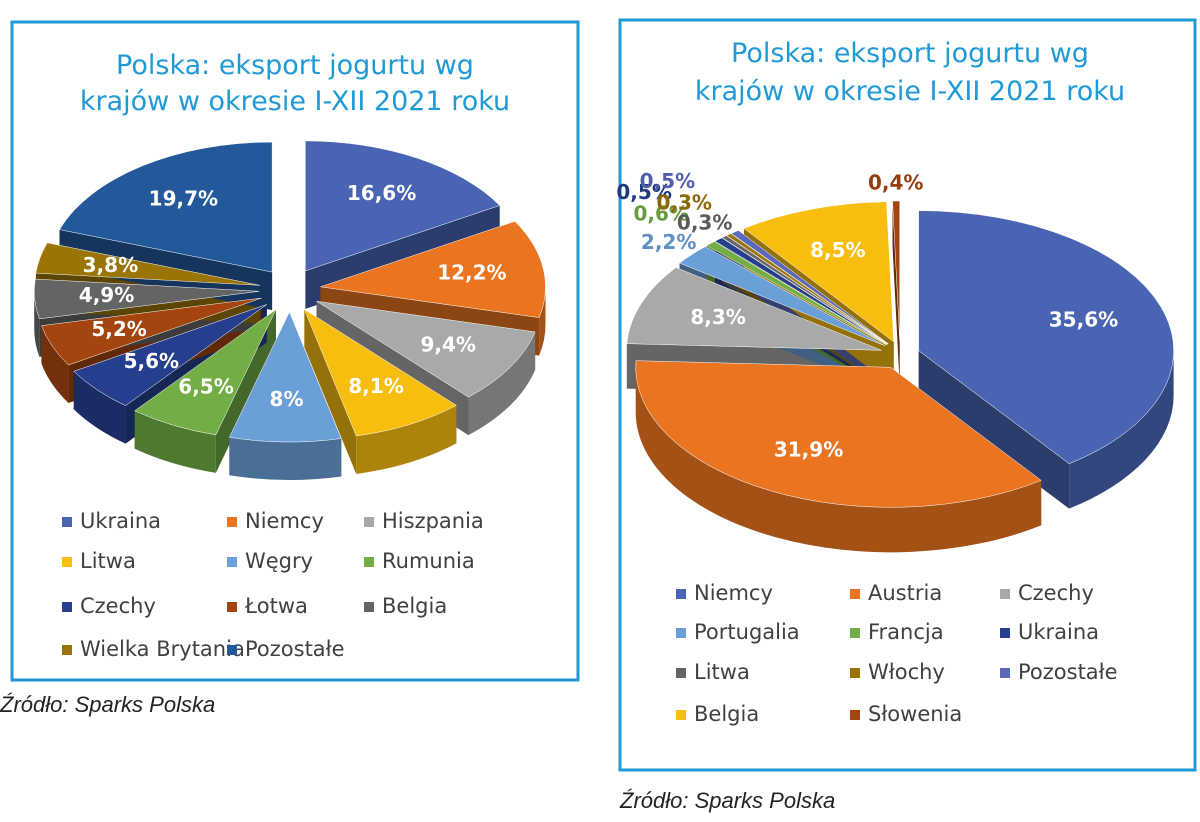 Image resolution: width=1200 pixels, height=822 pixels. I want to click on data-label: 31,9%, so click(808, 450).